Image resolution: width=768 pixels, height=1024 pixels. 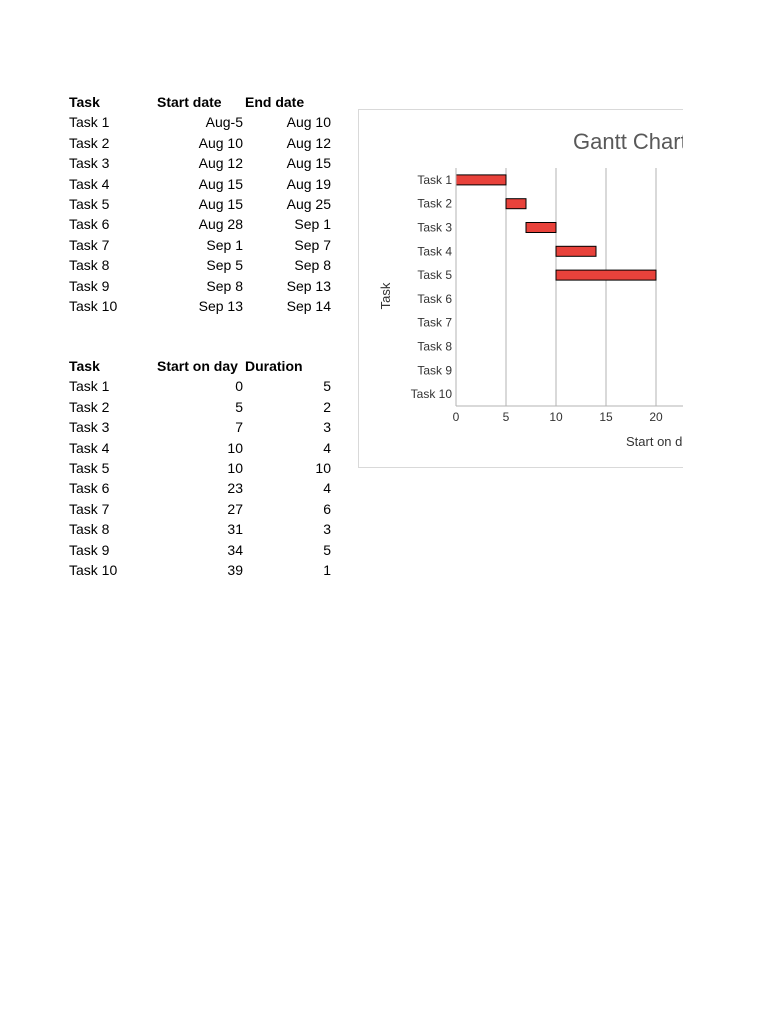 What do you see at coordinates (275, 102) in the screenshot?
I see `column-header: End date` at bounding box center [275, 102].